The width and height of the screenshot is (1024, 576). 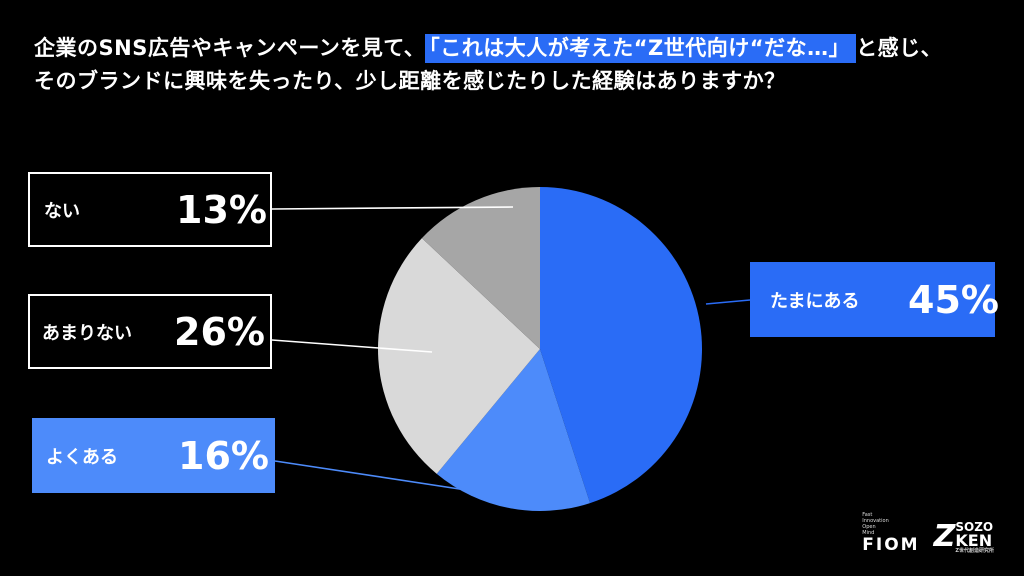 What do you see at coordinates (868, 533) in the screenshot?
I see `fiom-tagline-4: Mind` at bounding box center [868, 533].